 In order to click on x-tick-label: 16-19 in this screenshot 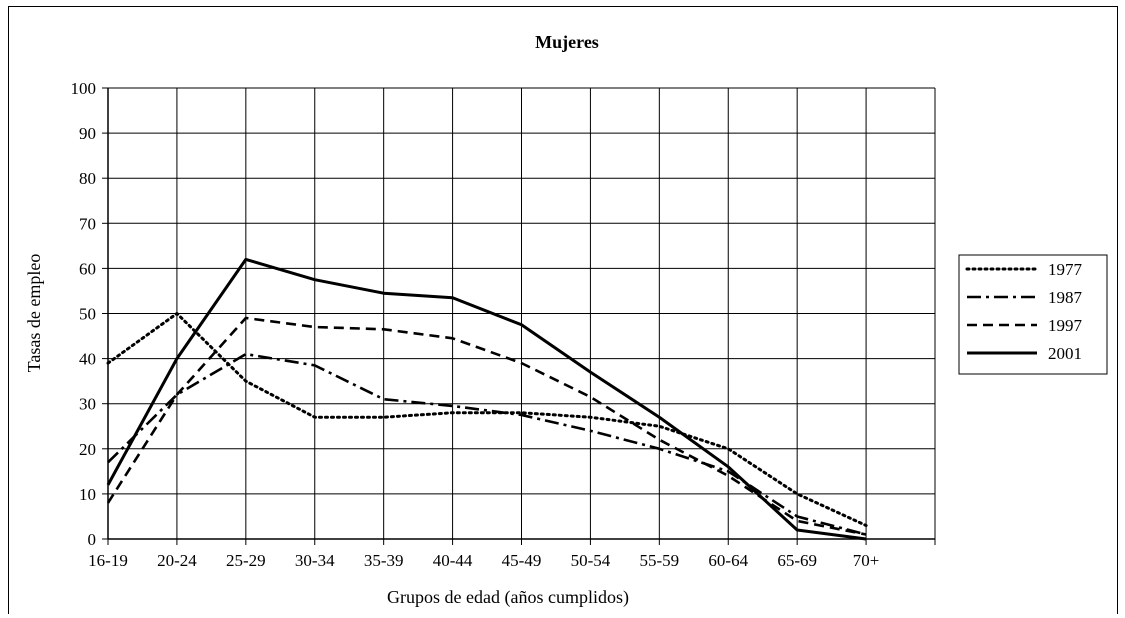, I will do `click(108, 560)`.